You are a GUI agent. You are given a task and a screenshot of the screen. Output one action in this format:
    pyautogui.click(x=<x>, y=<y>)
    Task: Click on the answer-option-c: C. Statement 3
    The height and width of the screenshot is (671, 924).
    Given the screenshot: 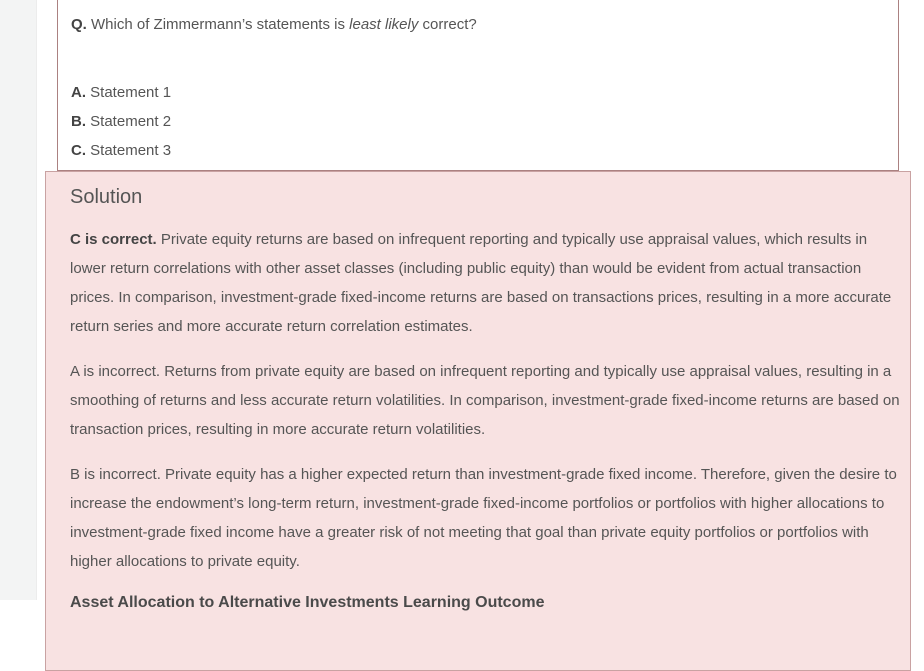 What is the action you would take?
    pyautogui.click(x=477, y=150)
    